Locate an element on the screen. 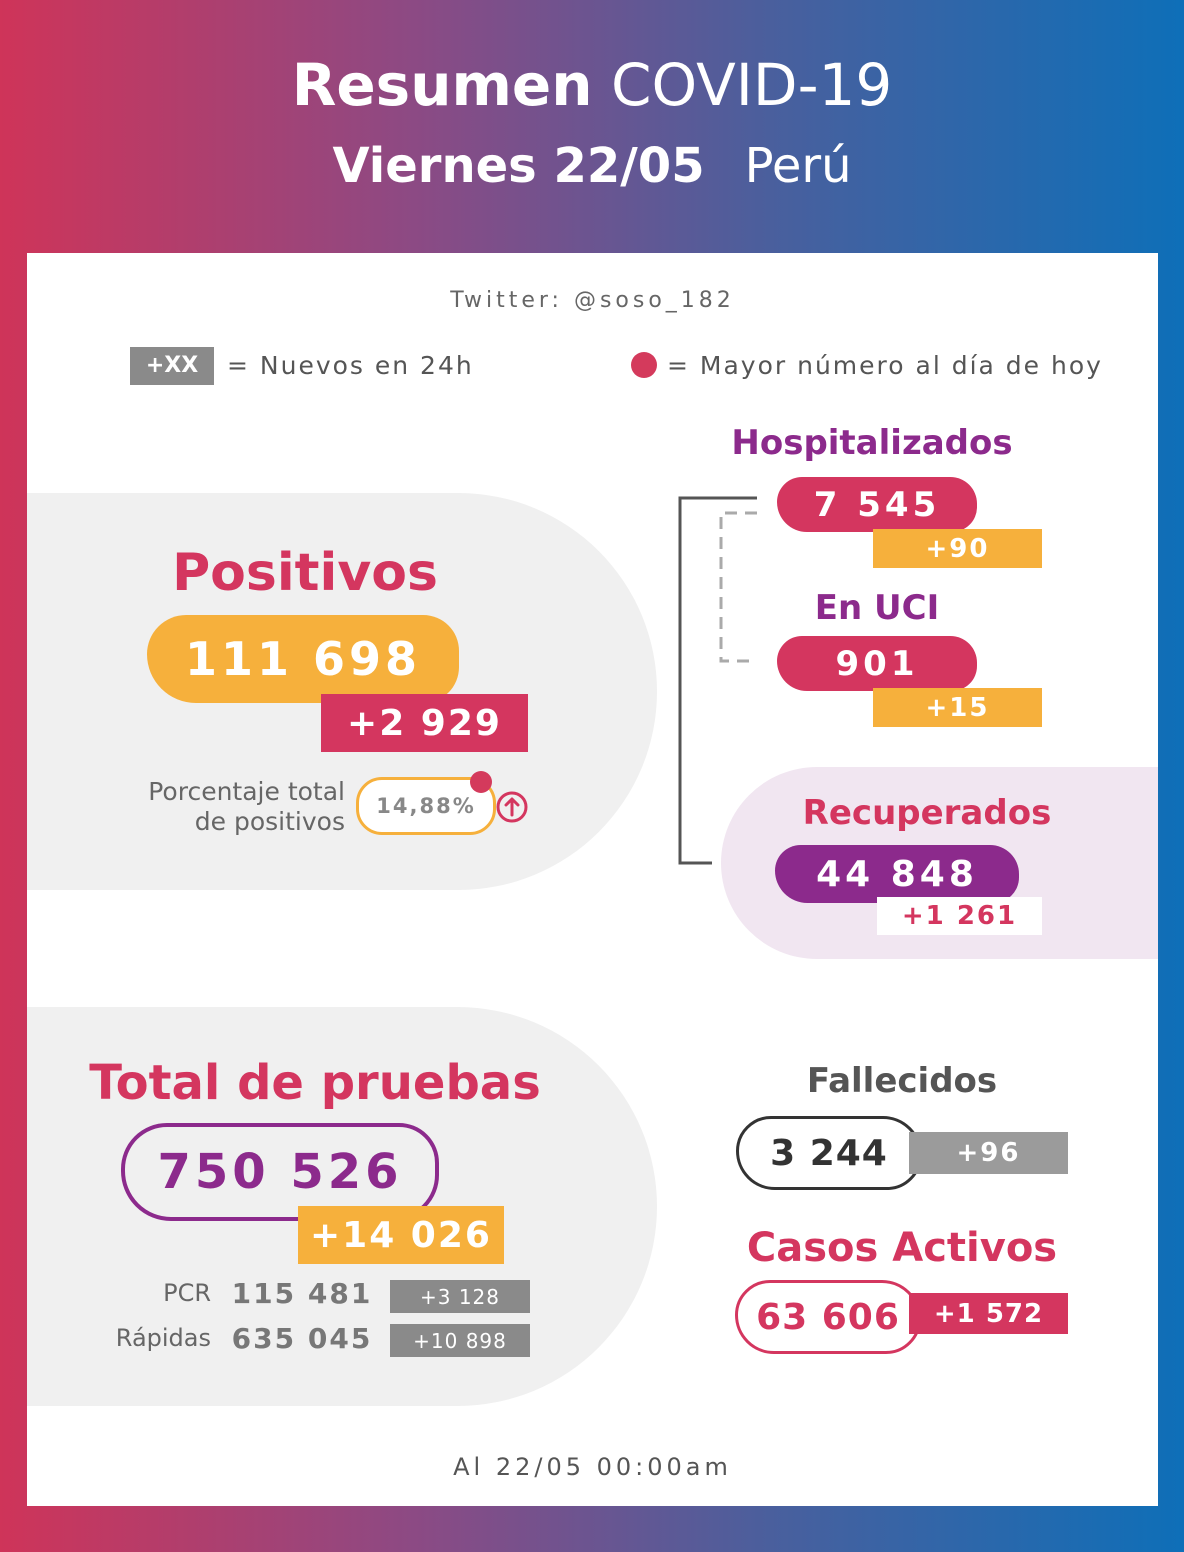  pct-label-line1: Porcentaje total is located at coordinates (246, 791).